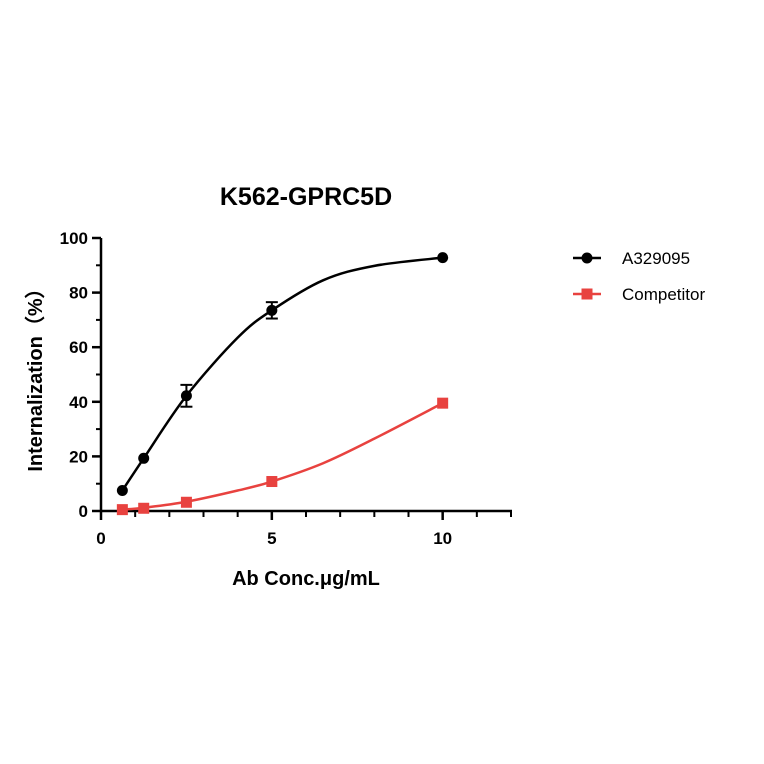 This screenshot has height=764, width=764. Describe the element at coordinates (78, 347) in the screenshot. I see `y-tick-label: 60` at that location.